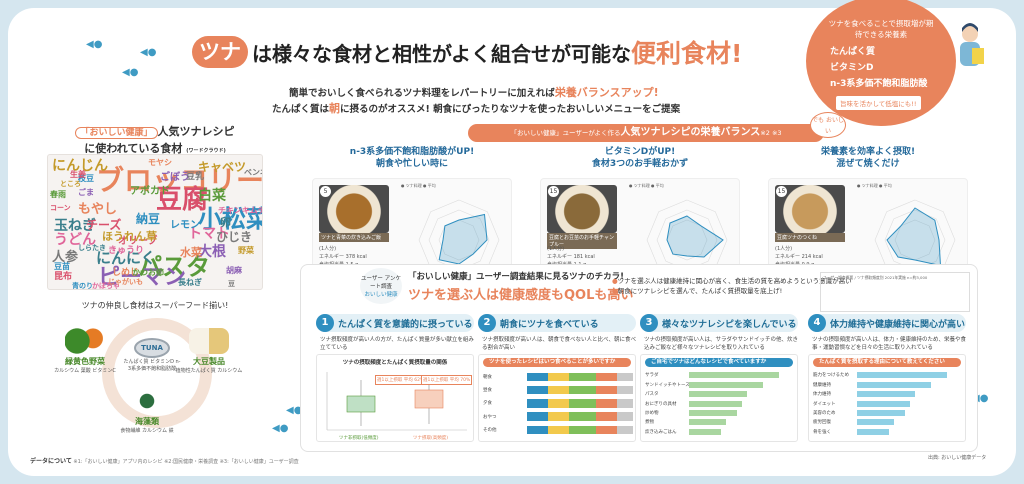  I want to click on wordcloud-word: にんじん, so click(80, 166).